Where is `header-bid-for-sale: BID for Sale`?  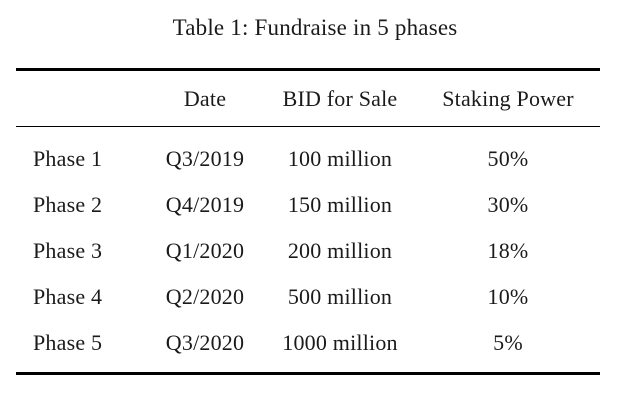
header-bid-for-sale: BID for Sale is located at coordinates (340, 98).